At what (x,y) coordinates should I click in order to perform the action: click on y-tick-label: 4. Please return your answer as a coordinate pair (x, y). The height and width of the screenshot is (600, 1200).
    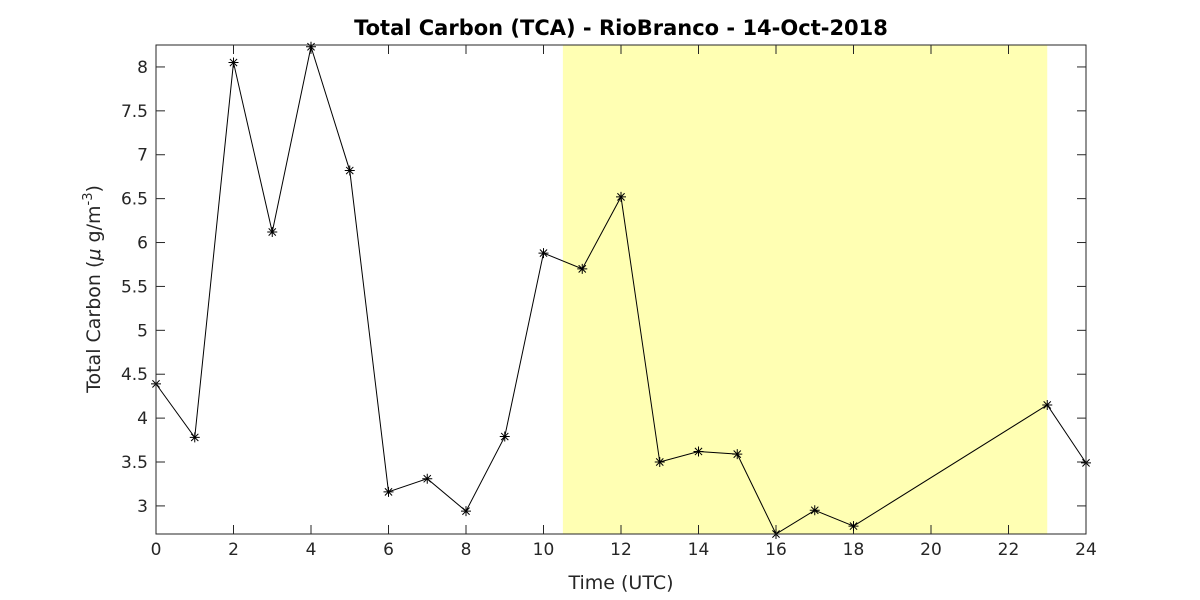
    Looking at the image, I should click on (142, 419).